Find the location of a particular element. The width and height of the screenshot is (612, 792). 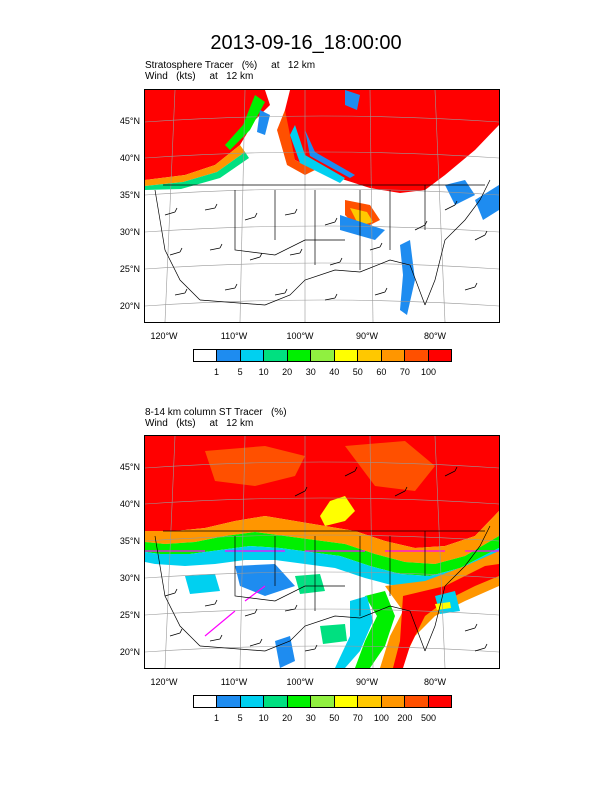

panel1-subtitle-line2: Wind (kts) at 12 km is located at coordinates (199, 76).